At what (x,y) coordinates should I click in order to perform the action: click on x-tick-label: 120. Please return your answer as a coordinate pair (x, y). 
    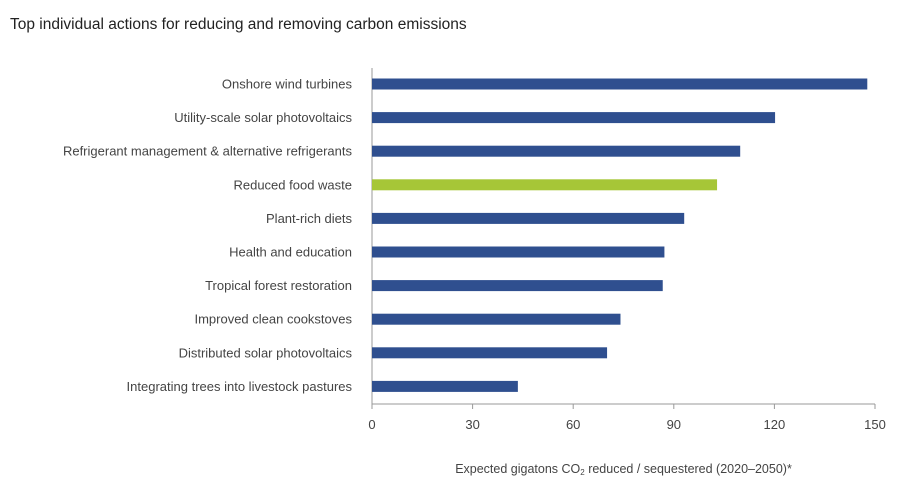
    Looking at the image, I should click on (775, 424).